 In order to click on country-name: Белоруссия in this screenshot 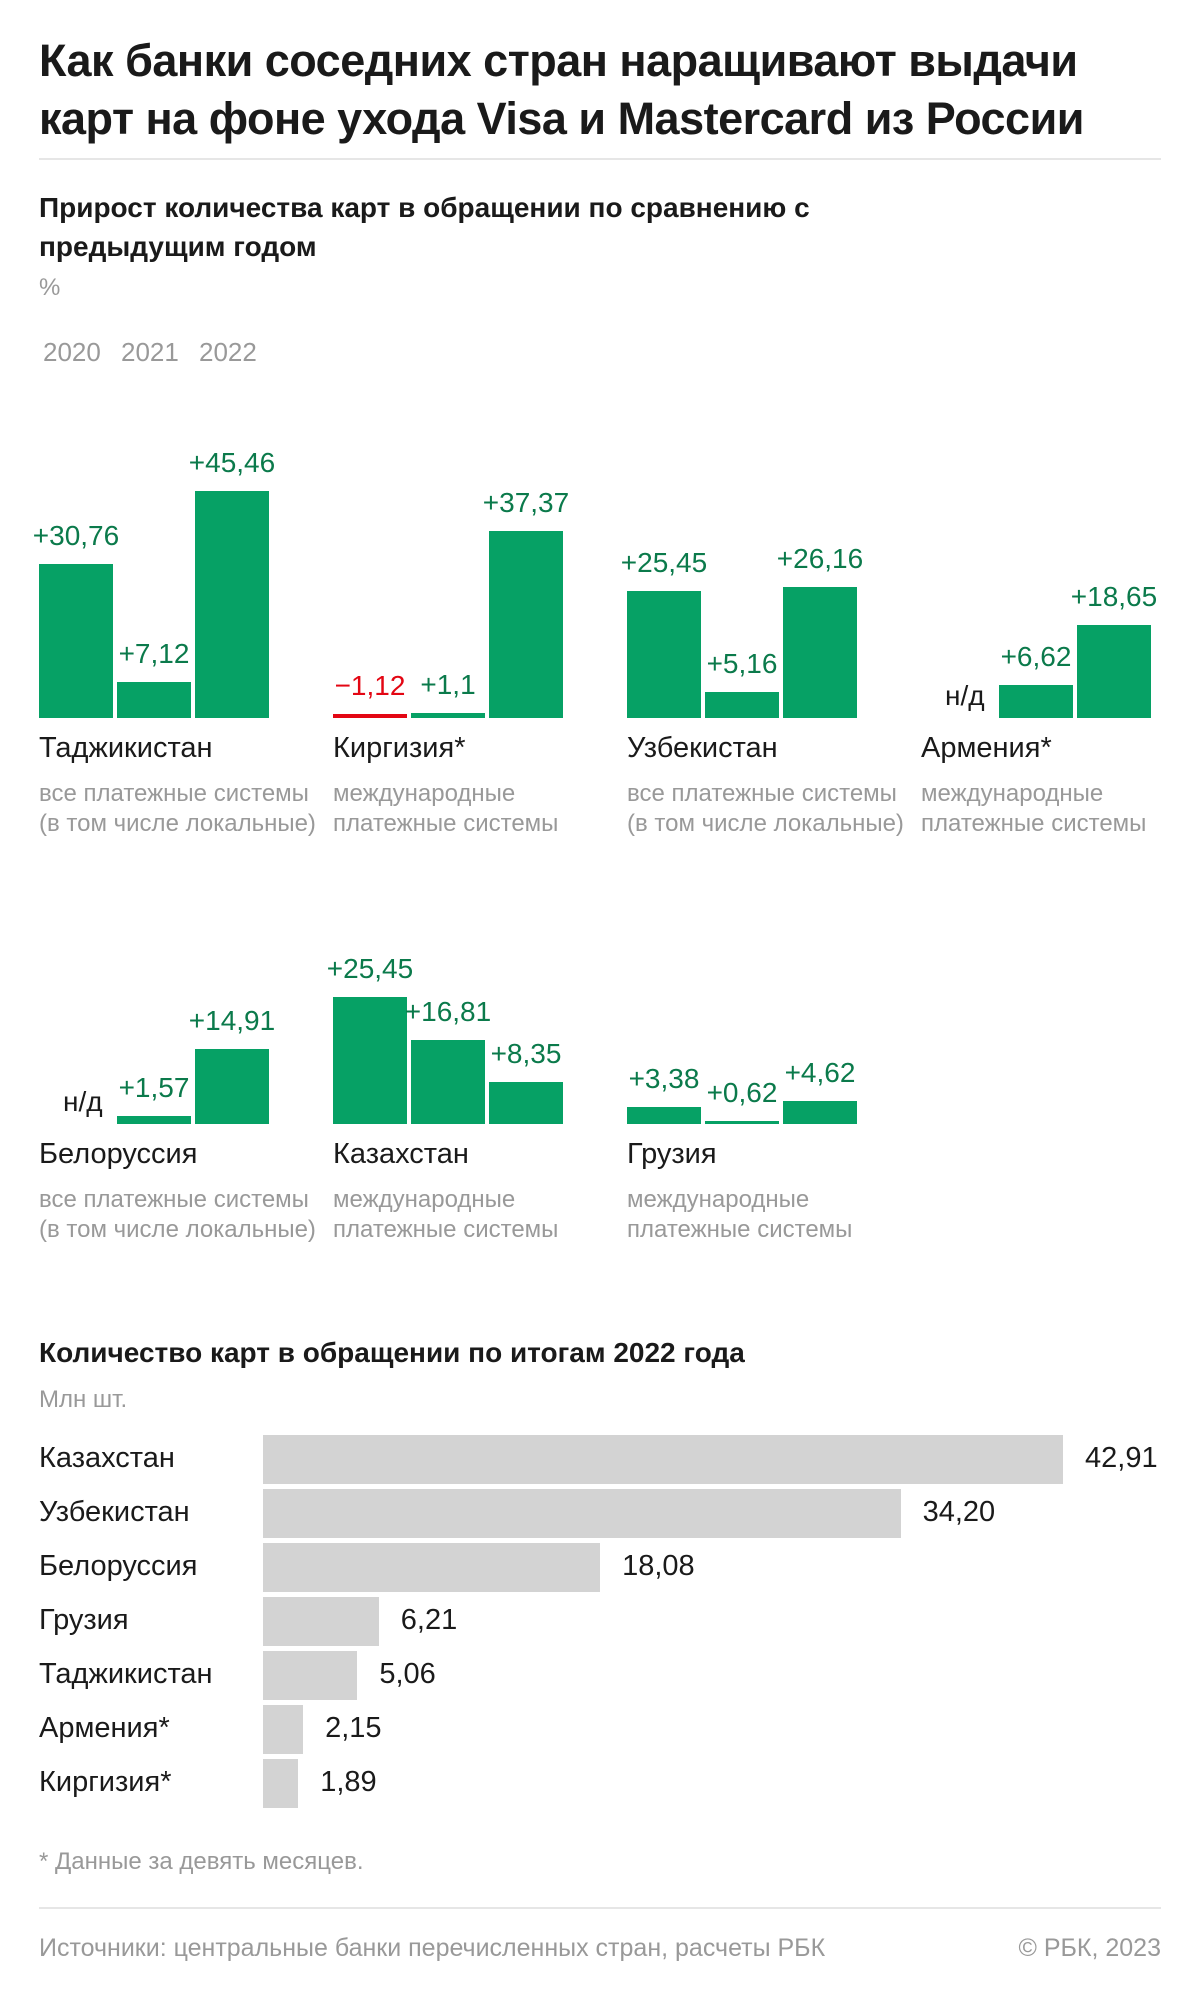, I will do `click(118, 1154)`.